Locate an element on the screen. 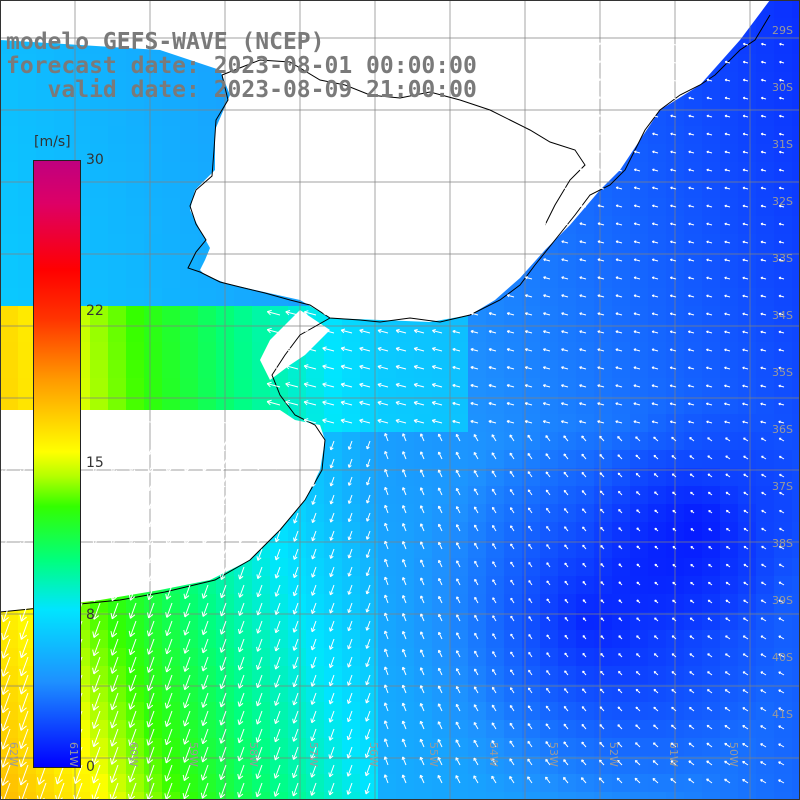 The height and width of the screenshot is (800, 800). longitude-label: 55W is located at coordinates (433, 754).